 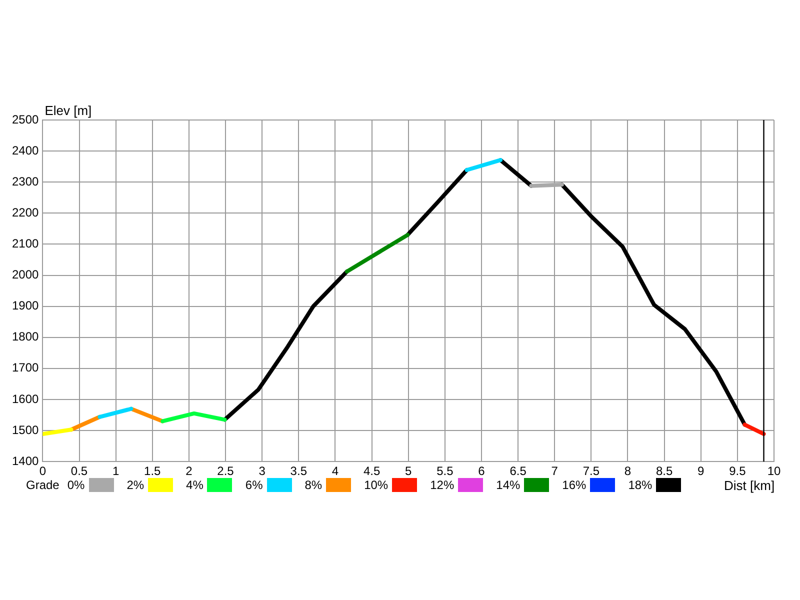 I want to click on x-tick-label: 4.5, so click(x=371, y=471).